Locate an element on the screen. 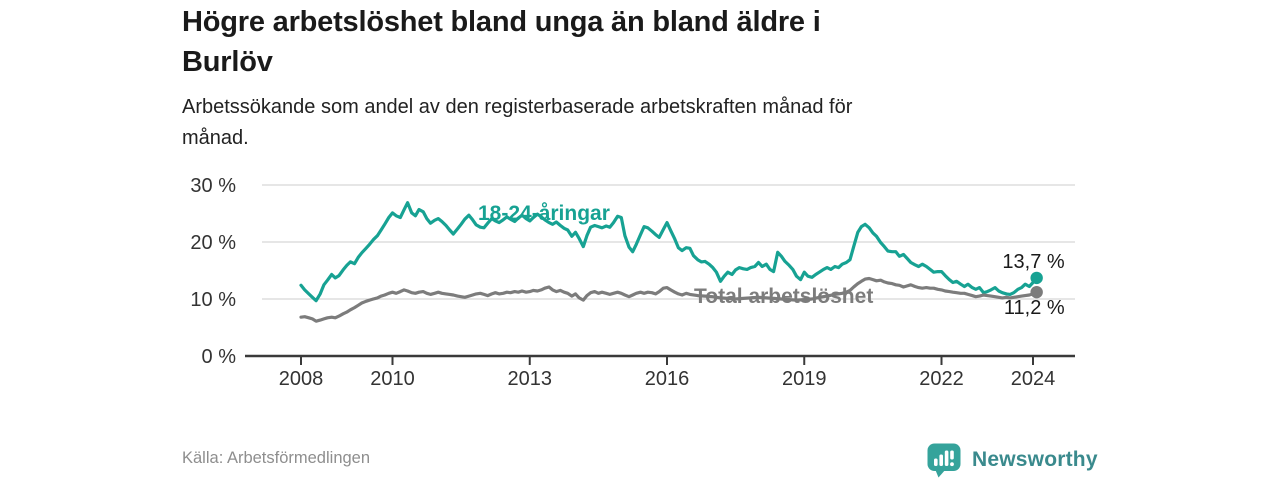 The width and height of the screenshot is (1280, 480). series-label-youth: 18-24-åringar is located at coordinates (544, 213).